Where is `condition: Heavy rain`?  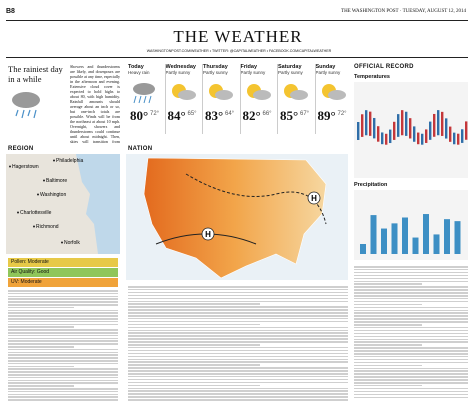
condition: Heavy rain is located at coordinates (139, 72).